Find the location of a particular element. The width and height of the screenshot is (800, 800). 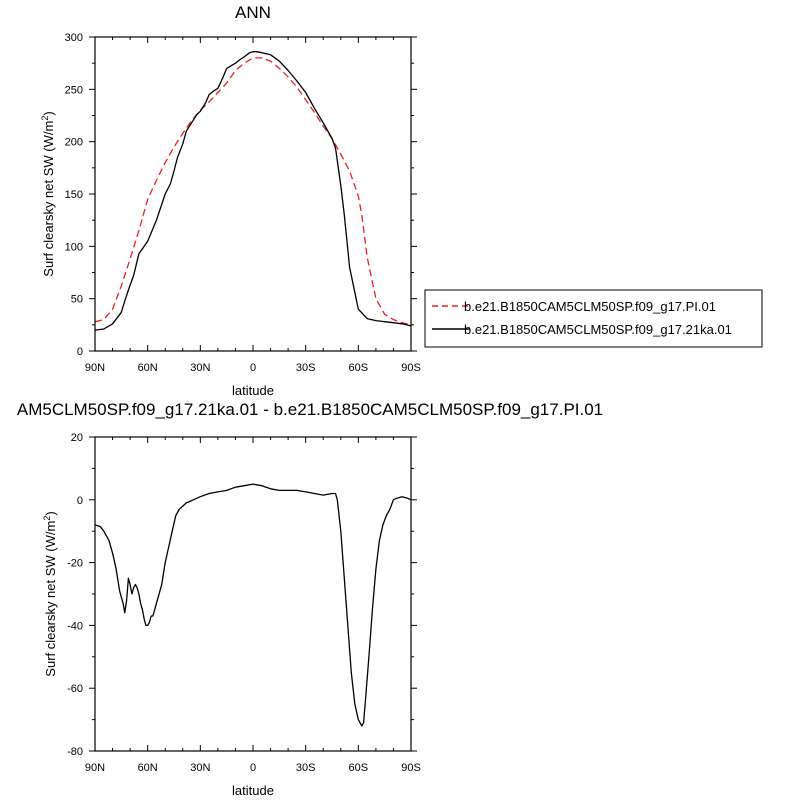

y-tick-label: 150 is located at coordinates (74, 195).